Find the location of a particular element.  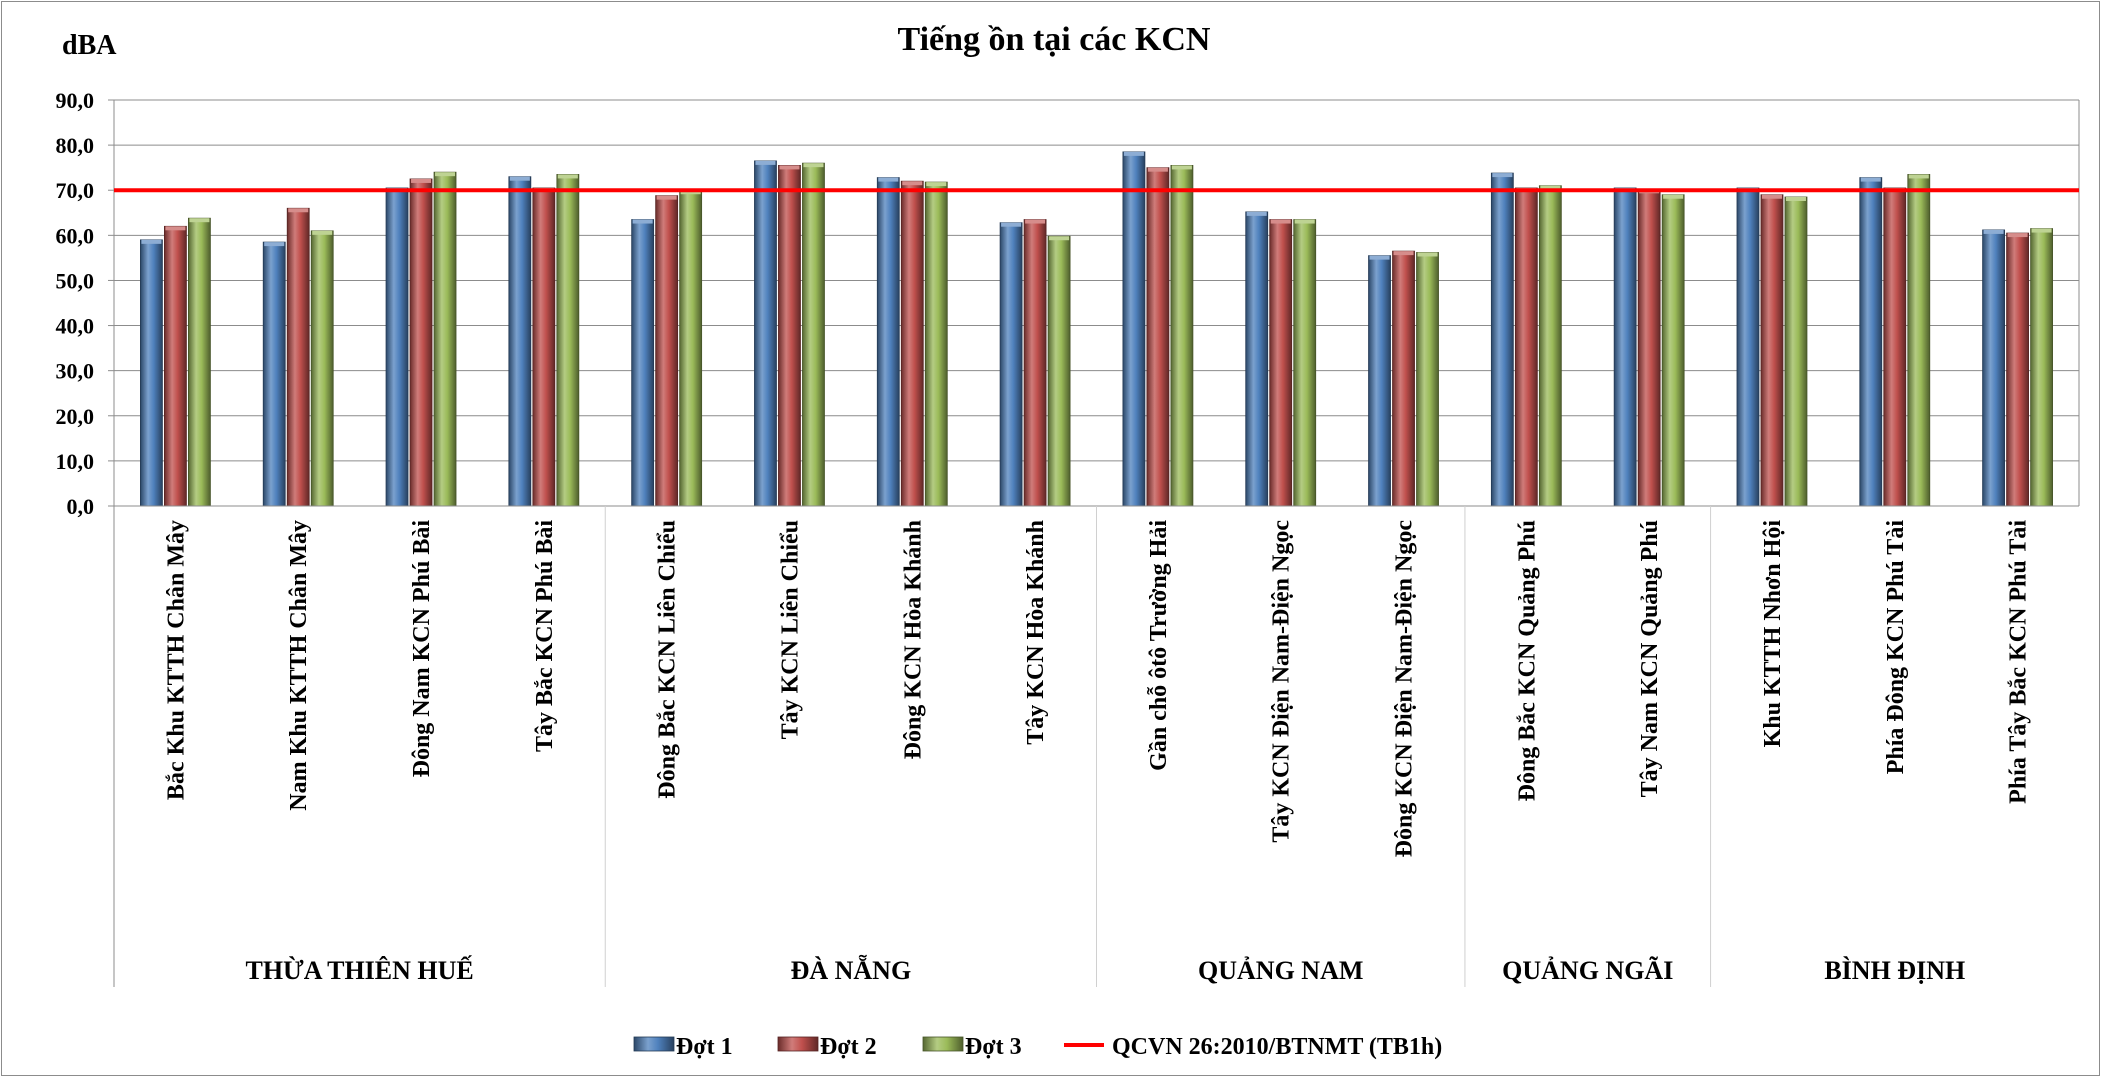

y-tick-label: 20,0 is located at coordinates (75, 416).